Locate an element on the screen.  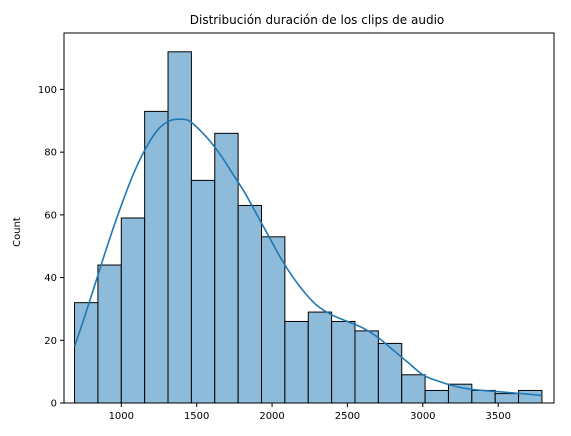
x-tick-label: 2000 is located at coordinates (271, 416).